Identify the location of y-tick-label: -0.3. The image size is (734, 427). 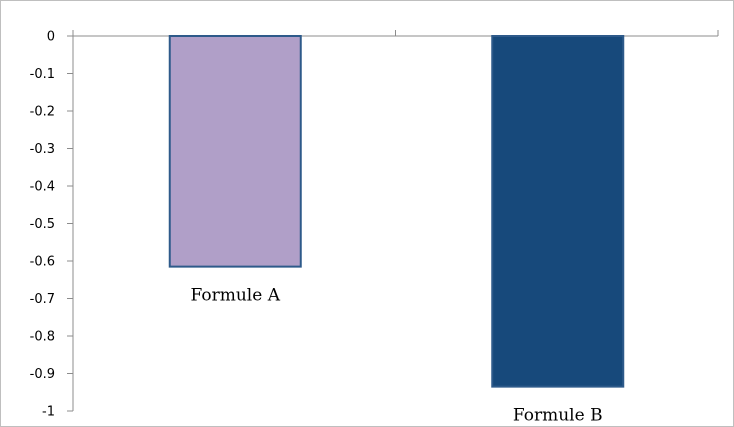
(42, 149).